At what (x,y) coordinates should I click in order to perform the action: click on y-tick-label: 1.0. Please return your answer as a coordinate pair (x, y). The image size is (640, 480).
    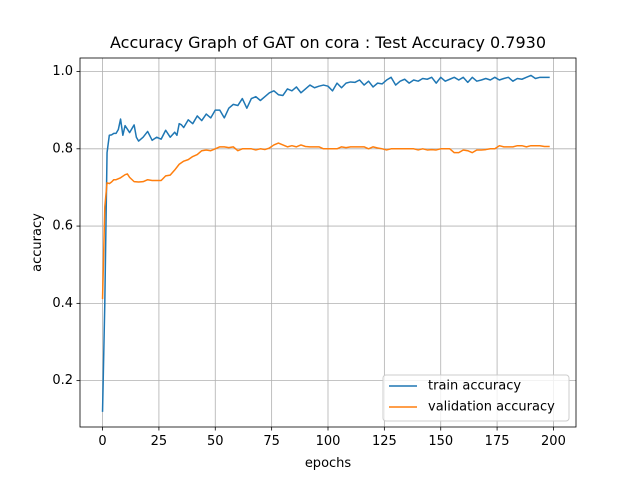
    Looking at the image, I should click on (62, 71).